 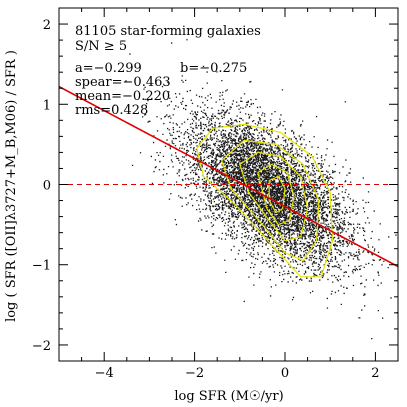 What do you see at coordinates (194, 373) in the screenshot?
I see `x-tick-label: −2` at bounding box center [194, 373].